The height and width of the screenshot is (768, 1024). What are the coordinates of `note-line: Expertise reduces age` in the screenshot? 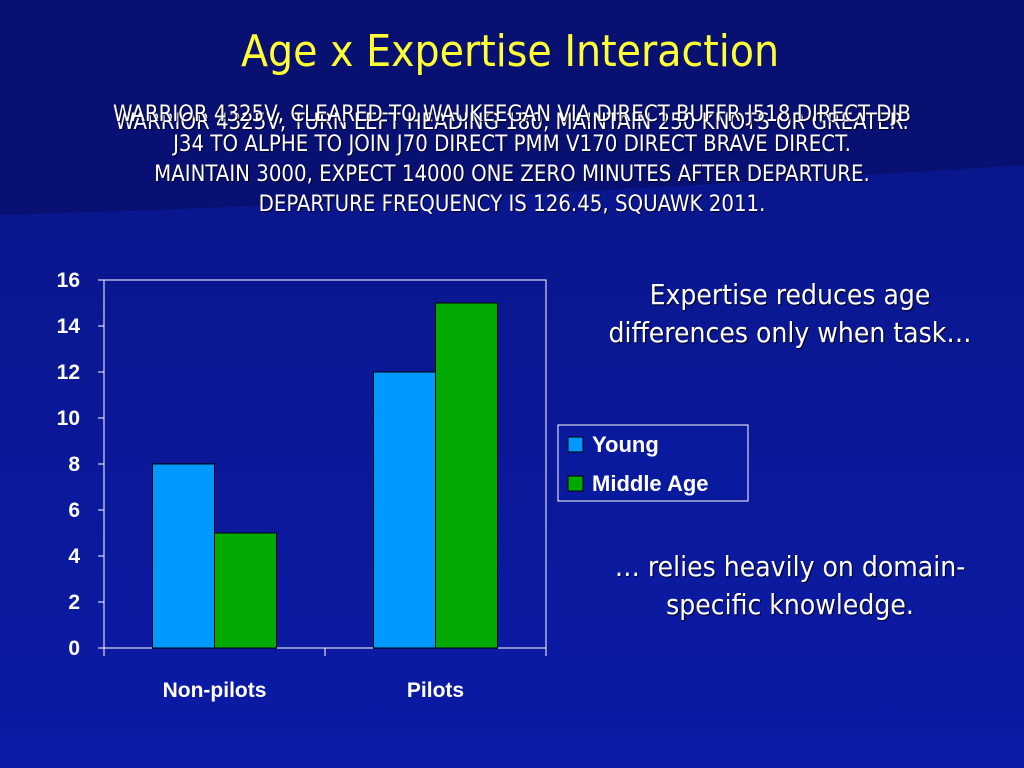 It's located at (790, 294).